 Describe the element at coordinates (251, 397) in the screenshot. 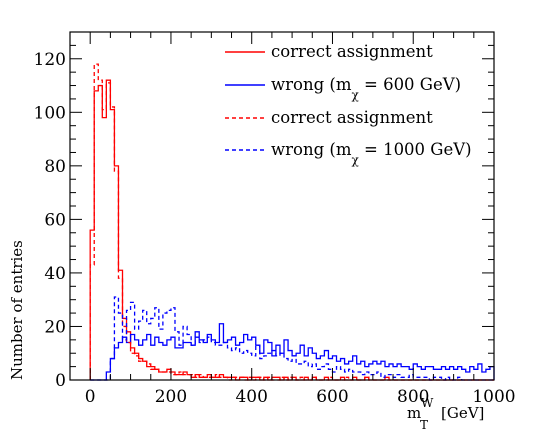

I see `x-tick-label: 400` at that location.